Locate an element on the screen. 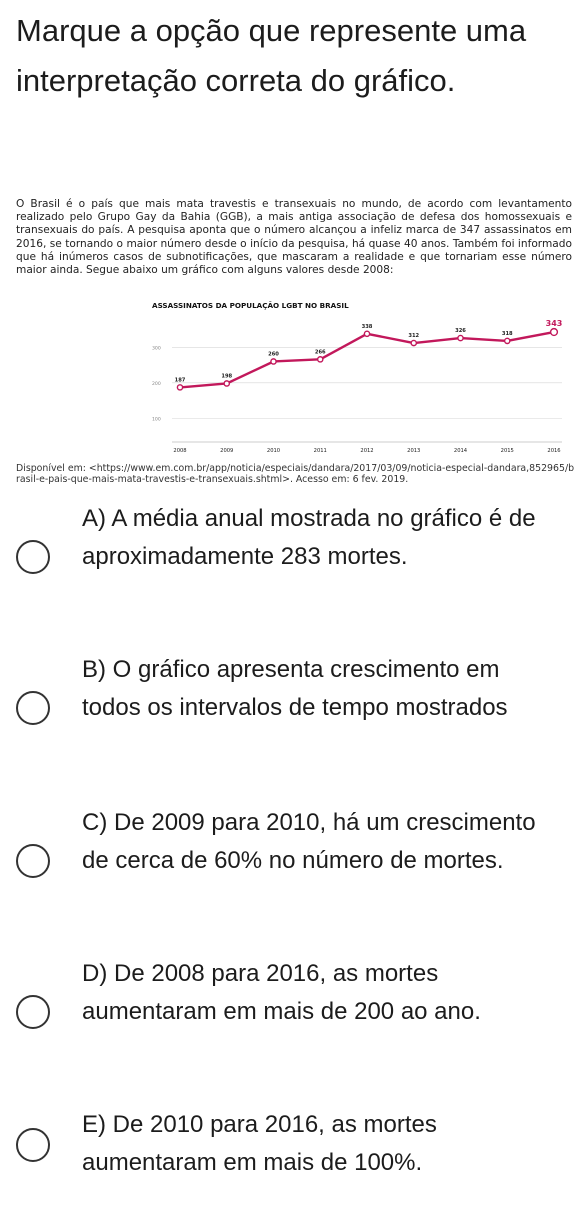 The height and width of the screenshot is (1213, 588). data-label: 338 is located at coordinates (367, 327).